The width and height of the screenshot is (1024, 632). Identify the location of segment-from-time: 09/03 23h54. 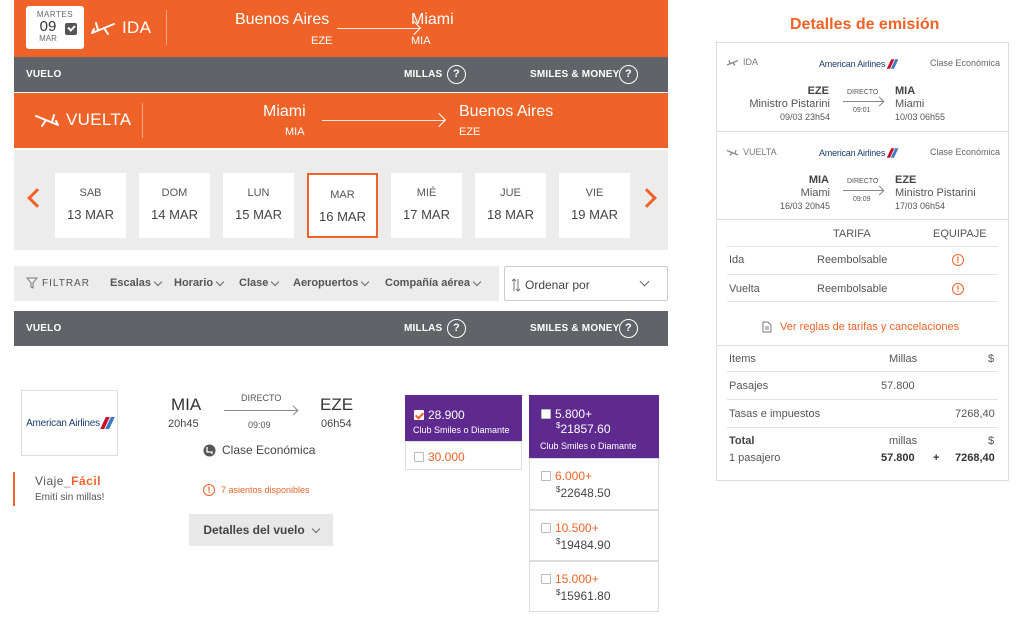
(804, 117).